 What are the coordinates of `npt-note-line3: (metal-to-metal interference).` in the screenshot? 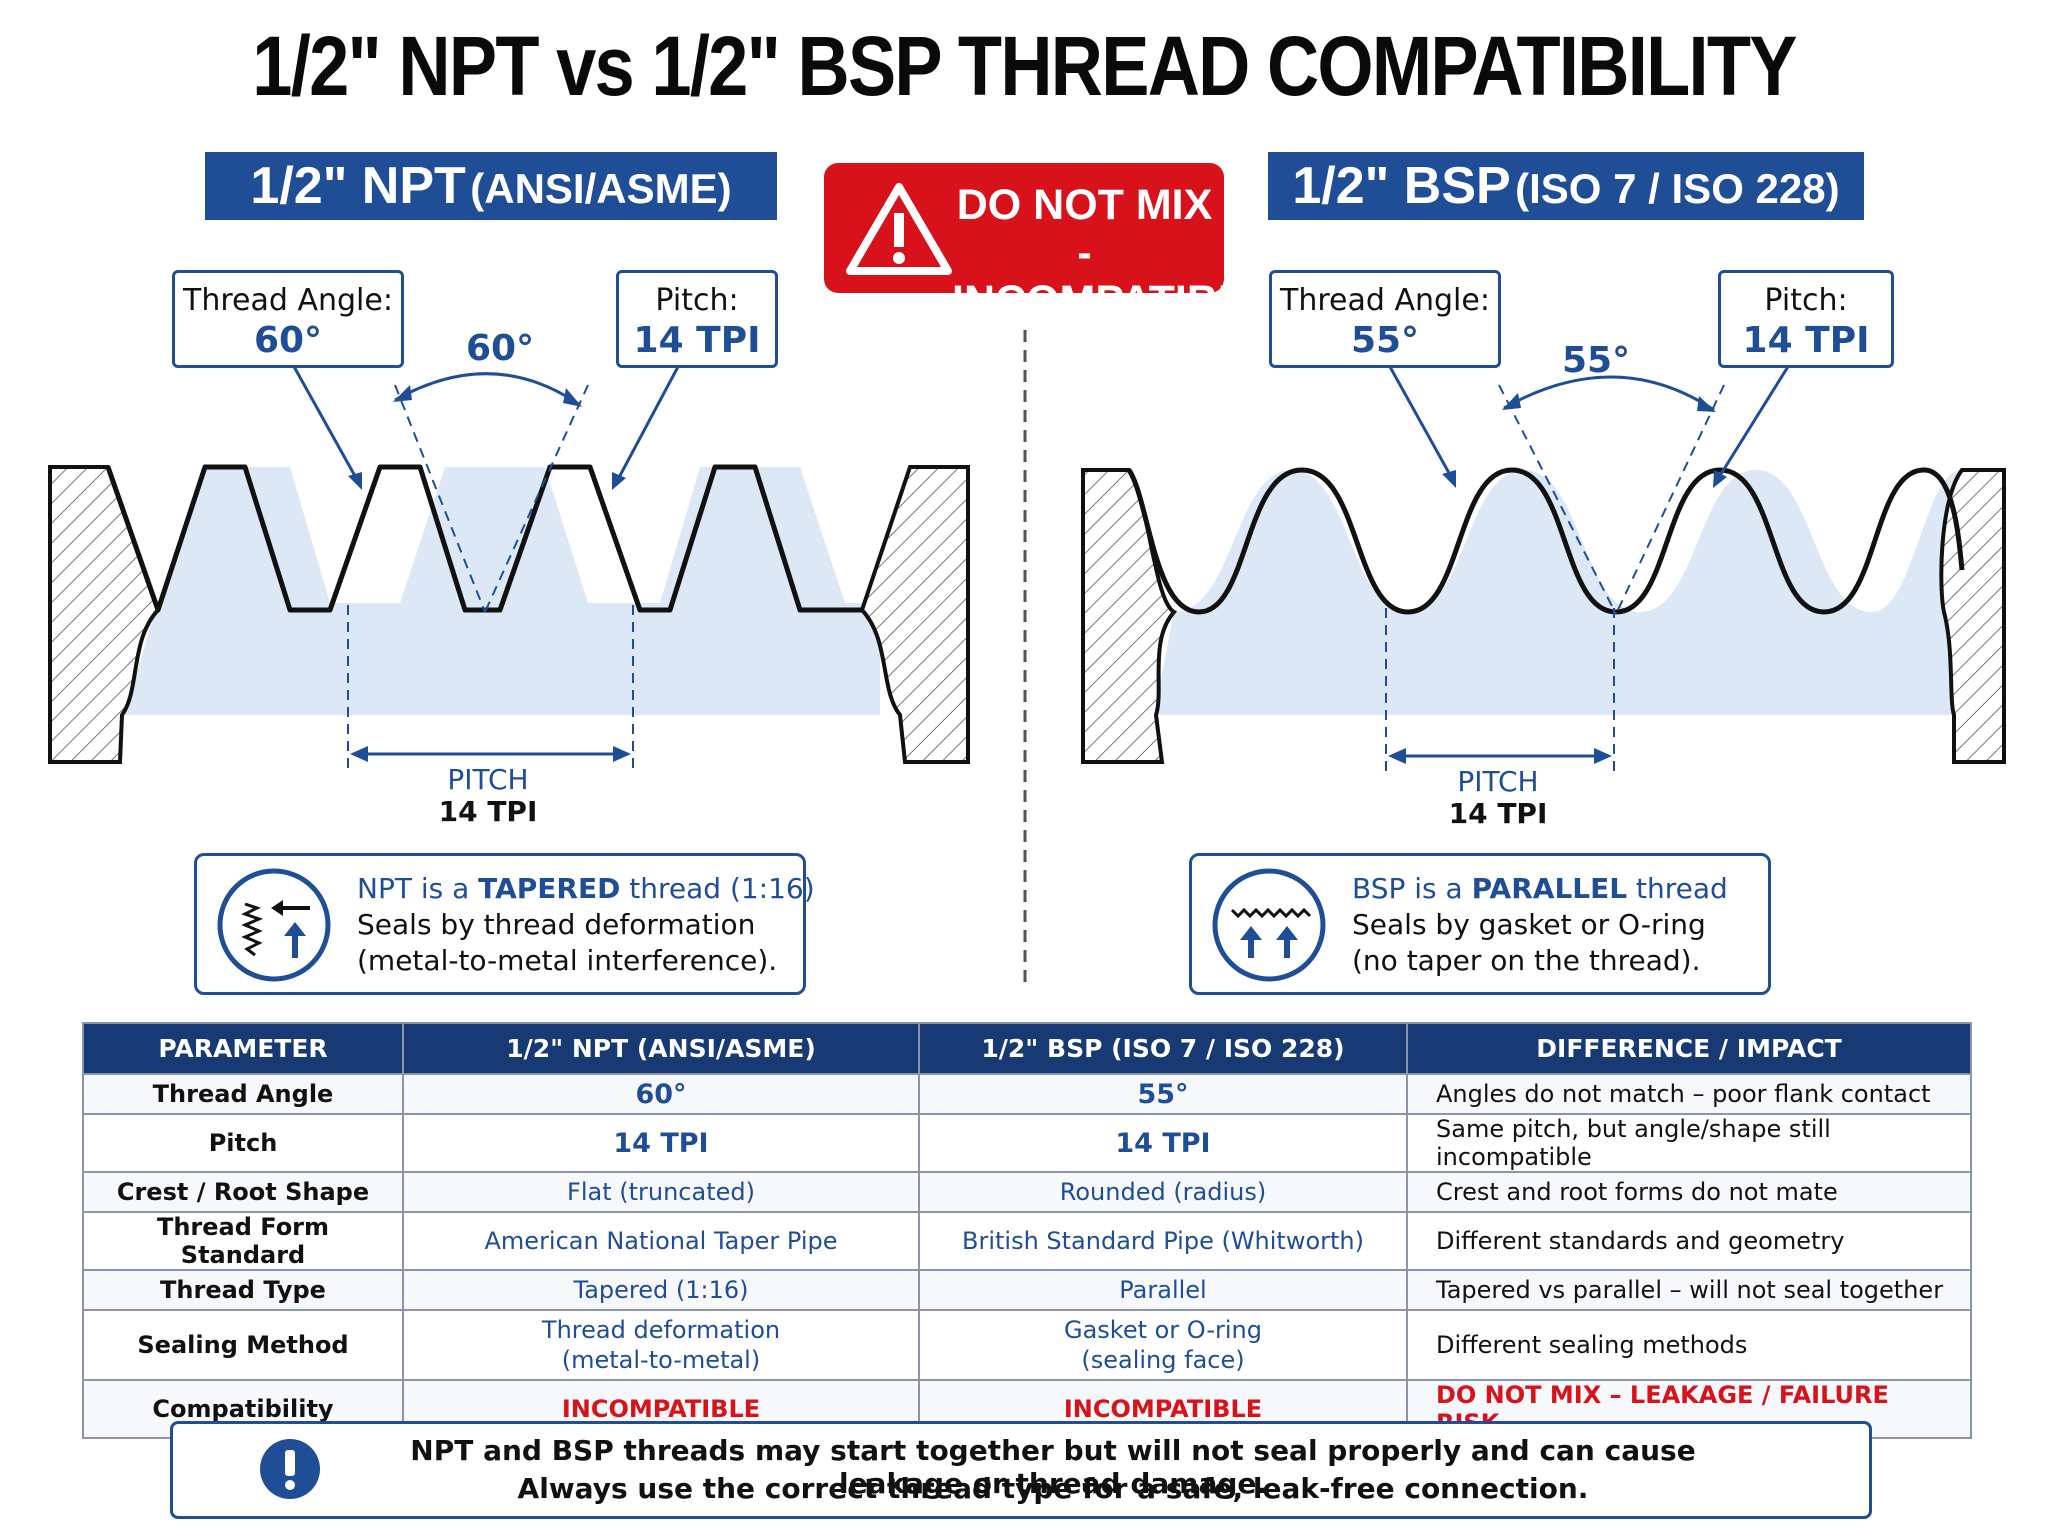 It's located at (567, 960).